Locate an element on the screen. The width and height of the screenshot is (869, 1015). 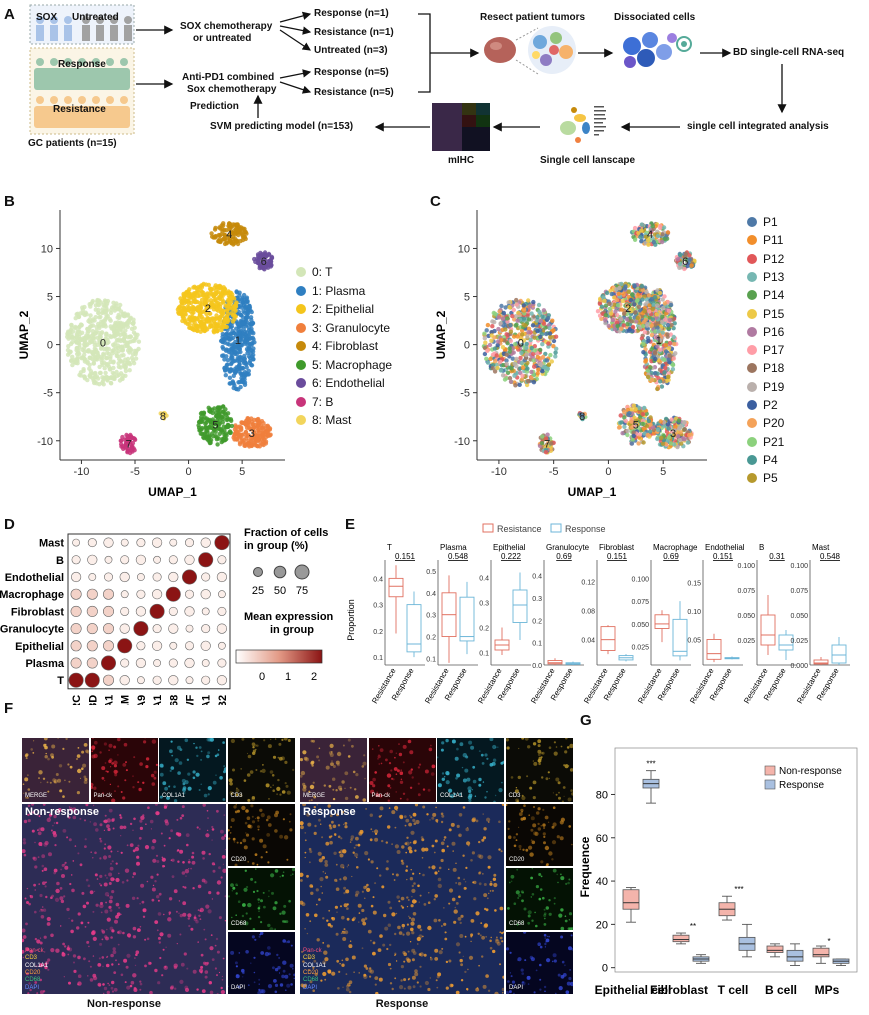
color-legend-tick: 1 is located at coordinates (288, 677).